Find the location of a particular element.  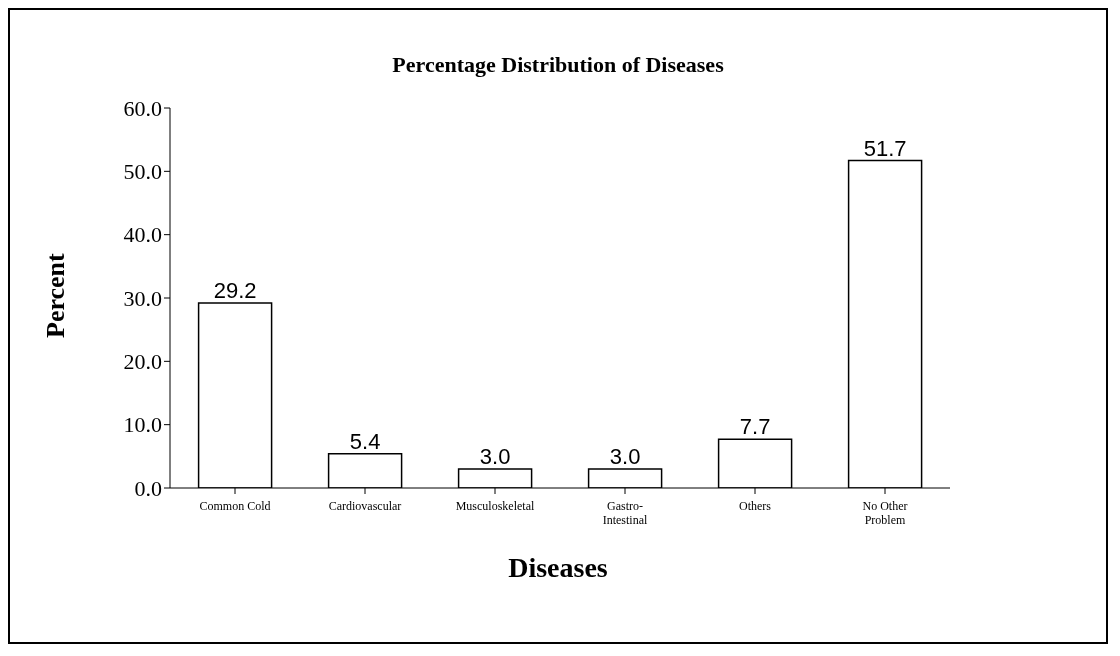

x-tick-label: Others is located at coordinates (755, 506).